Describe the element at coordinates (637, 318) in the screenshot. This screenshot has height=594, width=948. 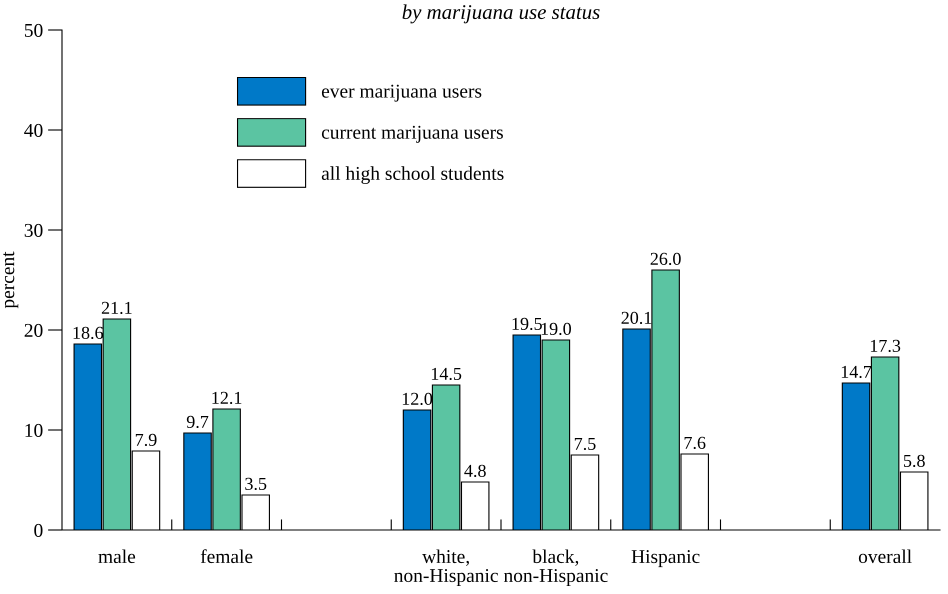
I see `data-label: 20.1` at that location.